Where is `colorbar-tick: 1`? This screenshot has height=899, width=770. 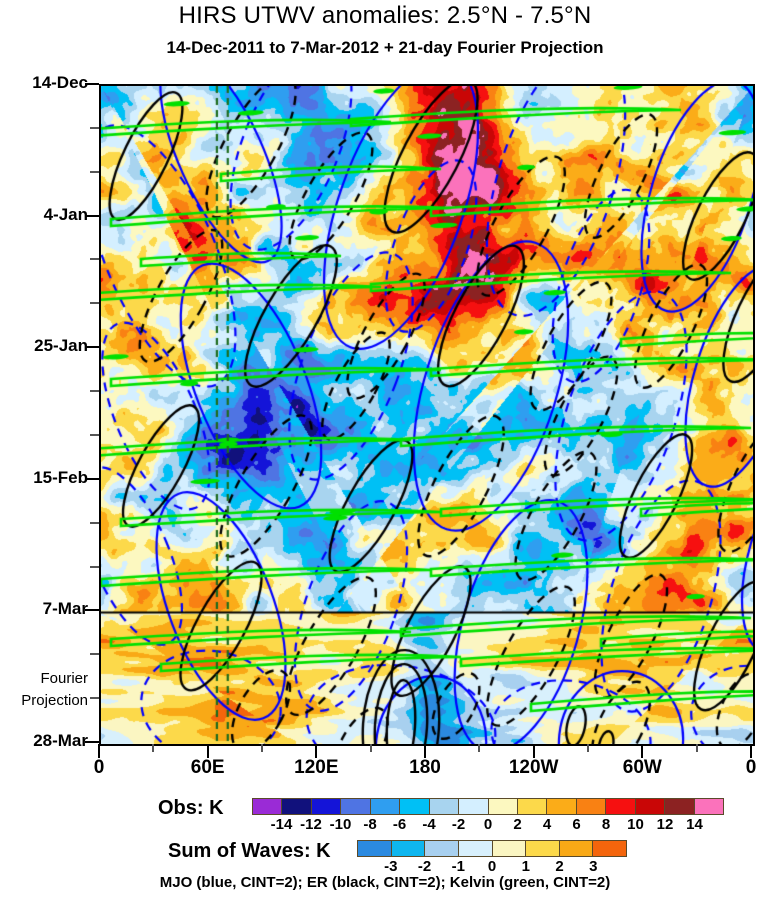
colorbar-tick: 1 is located at coordinates (525, 866).